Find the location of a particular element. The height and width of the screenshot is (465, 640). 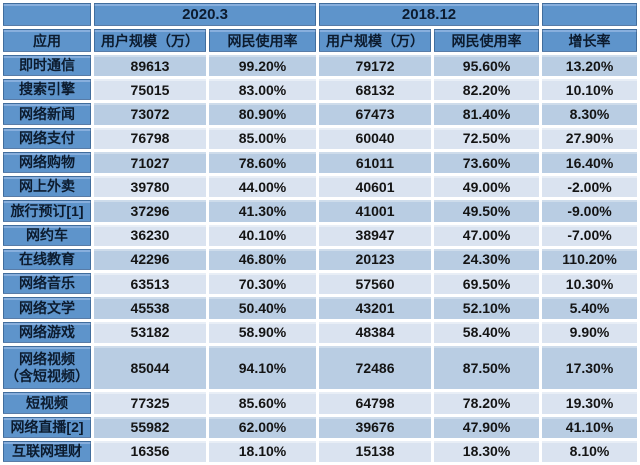

col-header-user-scale-2020: 用户规模（万） is located at coordinates (150, 40).